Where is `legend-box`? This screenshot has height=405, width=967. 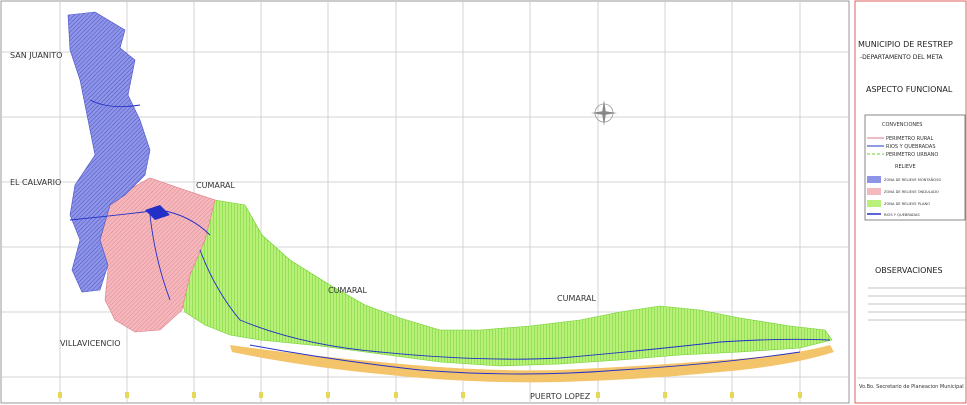 legend-box is located at coordinates (915, 167).